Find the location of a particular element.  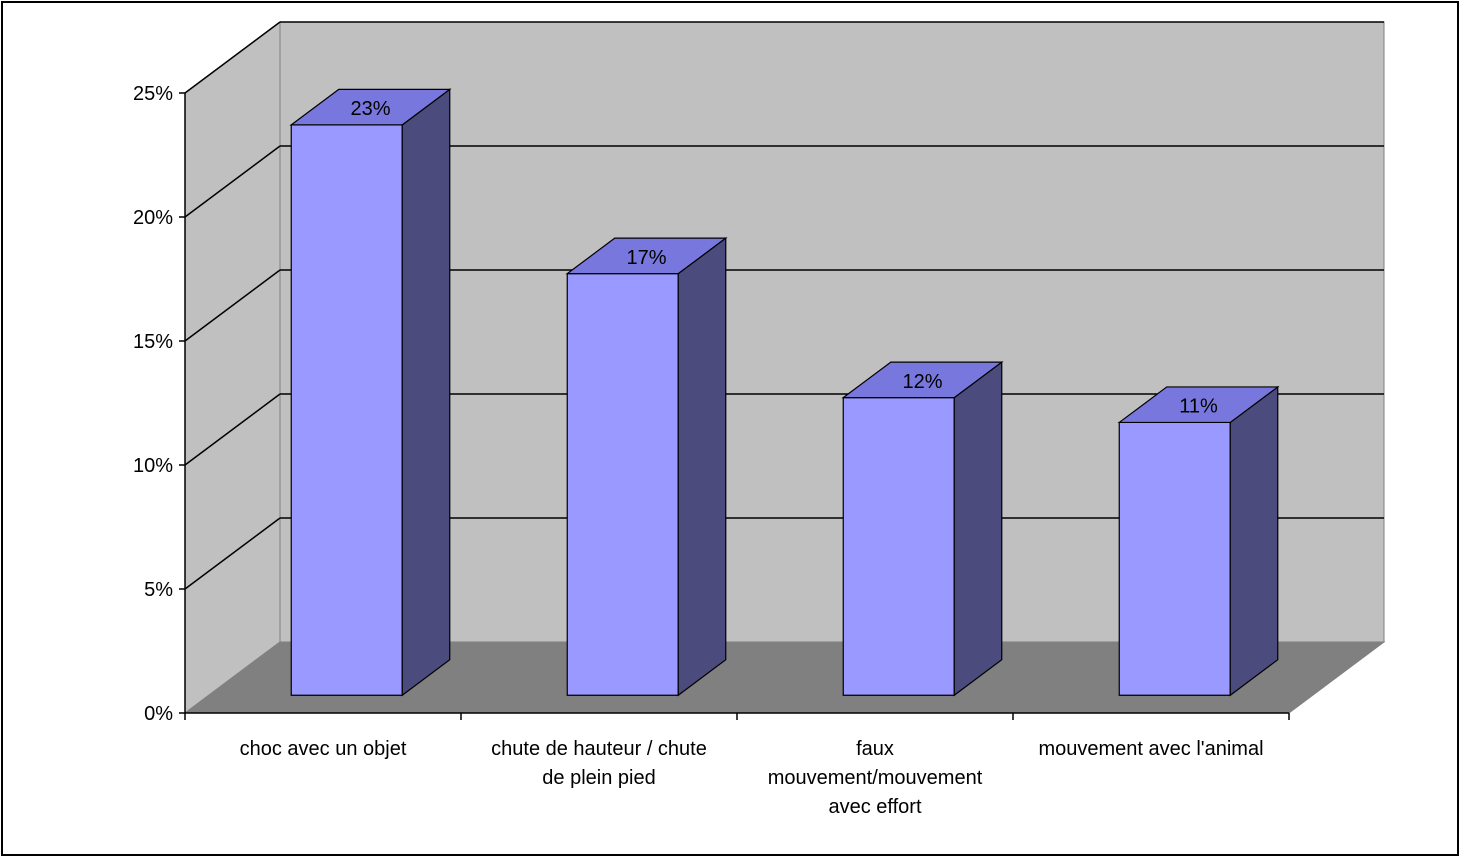

y-tick-label: 10% is located at coordinates (153, 466).